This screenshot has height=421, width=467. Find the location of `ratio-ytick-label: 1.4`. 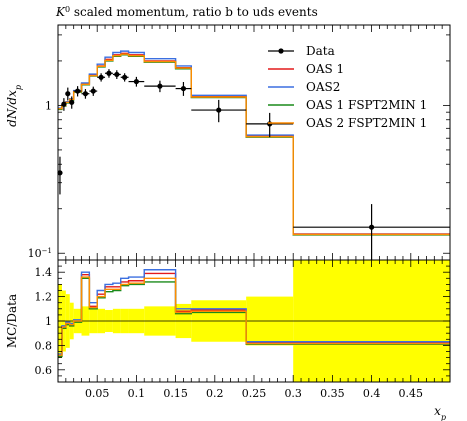

ratio-ytick-label: 1.4 is located at coordinates (44, 272).